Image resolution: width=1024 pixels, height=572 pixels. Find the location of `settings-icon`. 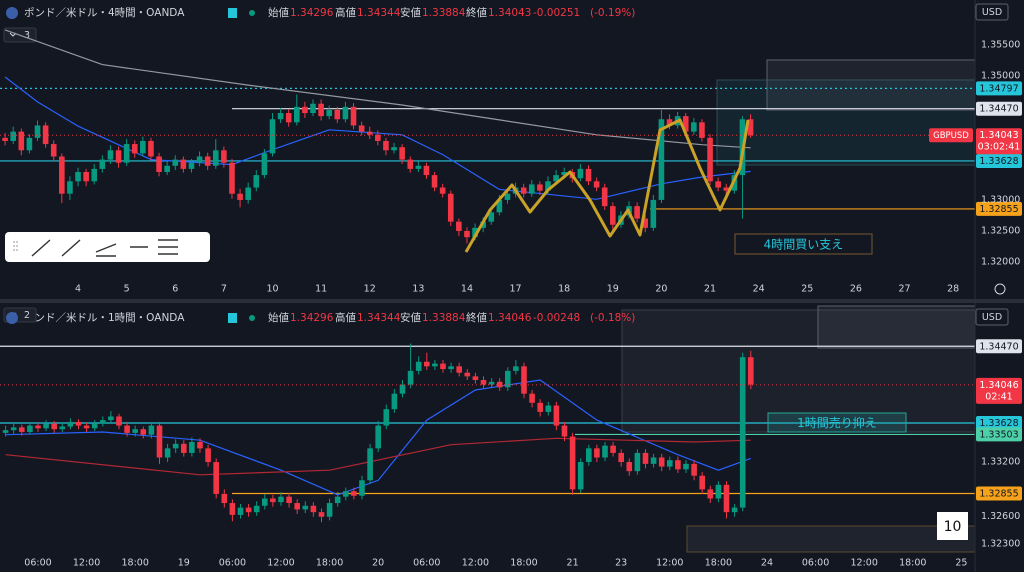

settings-icon is located at coordinates (1000, 289).